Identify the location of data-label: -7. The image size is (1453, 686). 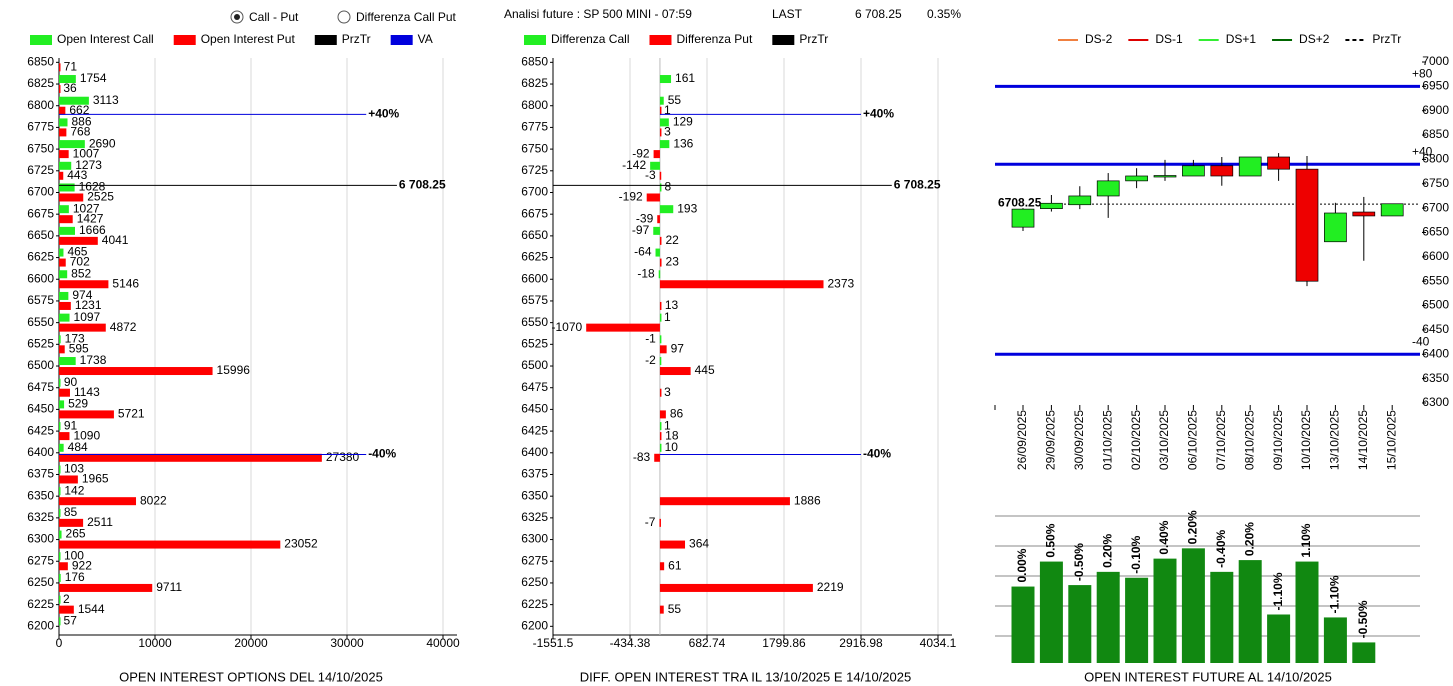
(650, 522).